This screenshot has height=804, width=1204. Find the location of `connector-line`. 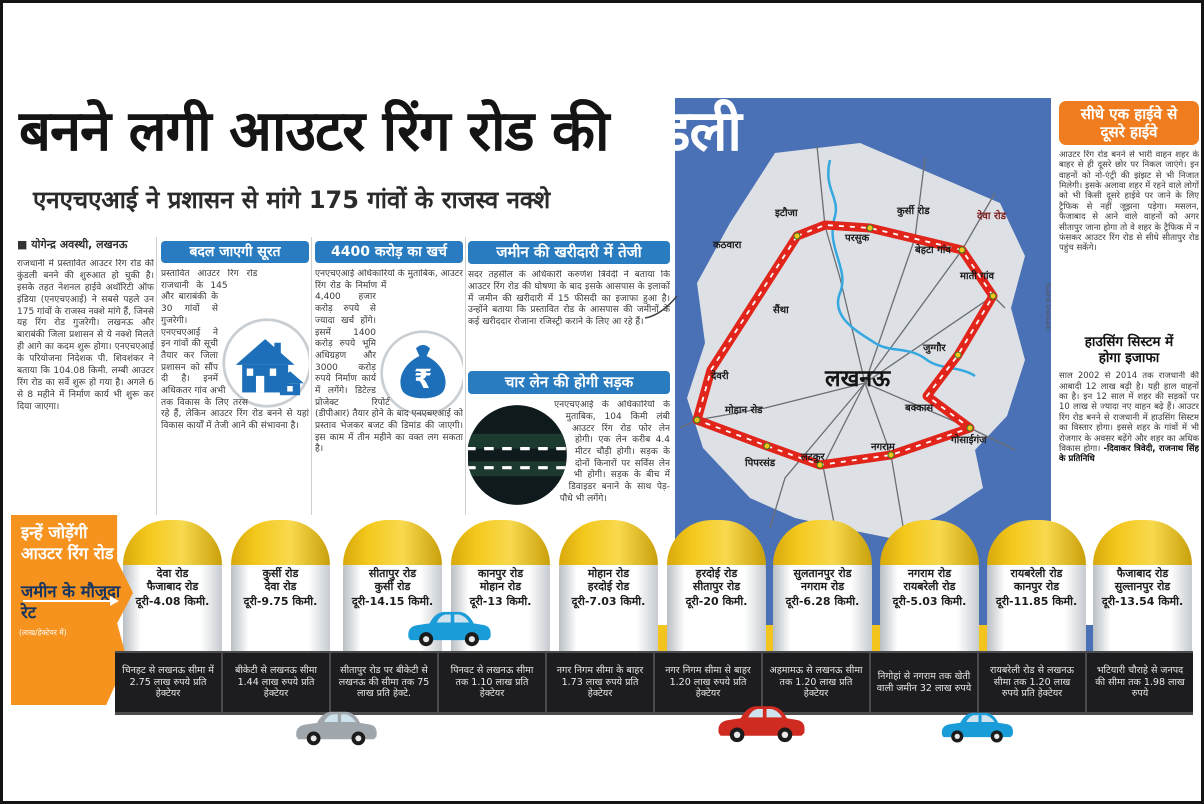

connector-line is located at coordinates (661, 307).